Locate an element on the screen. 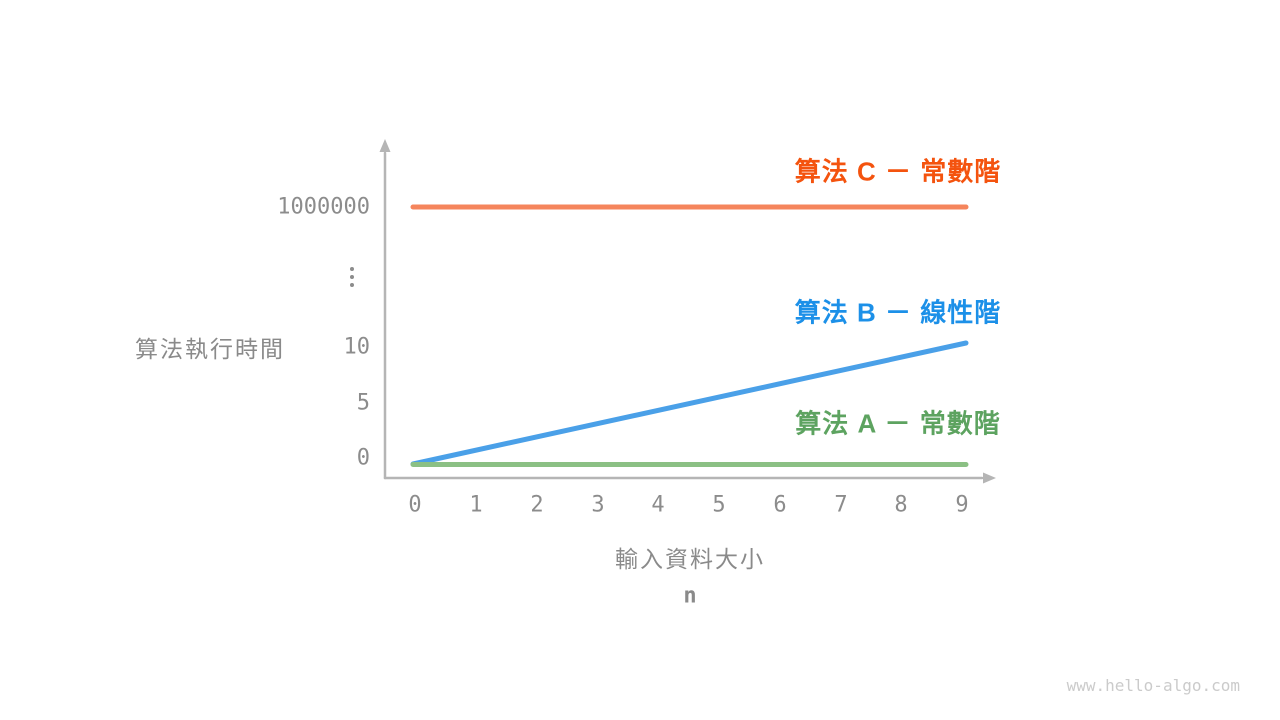 The height and width of the screenshot is (720, 1280). x-axis-title: 輸入資料大小 is located at coordinates (690, 559).